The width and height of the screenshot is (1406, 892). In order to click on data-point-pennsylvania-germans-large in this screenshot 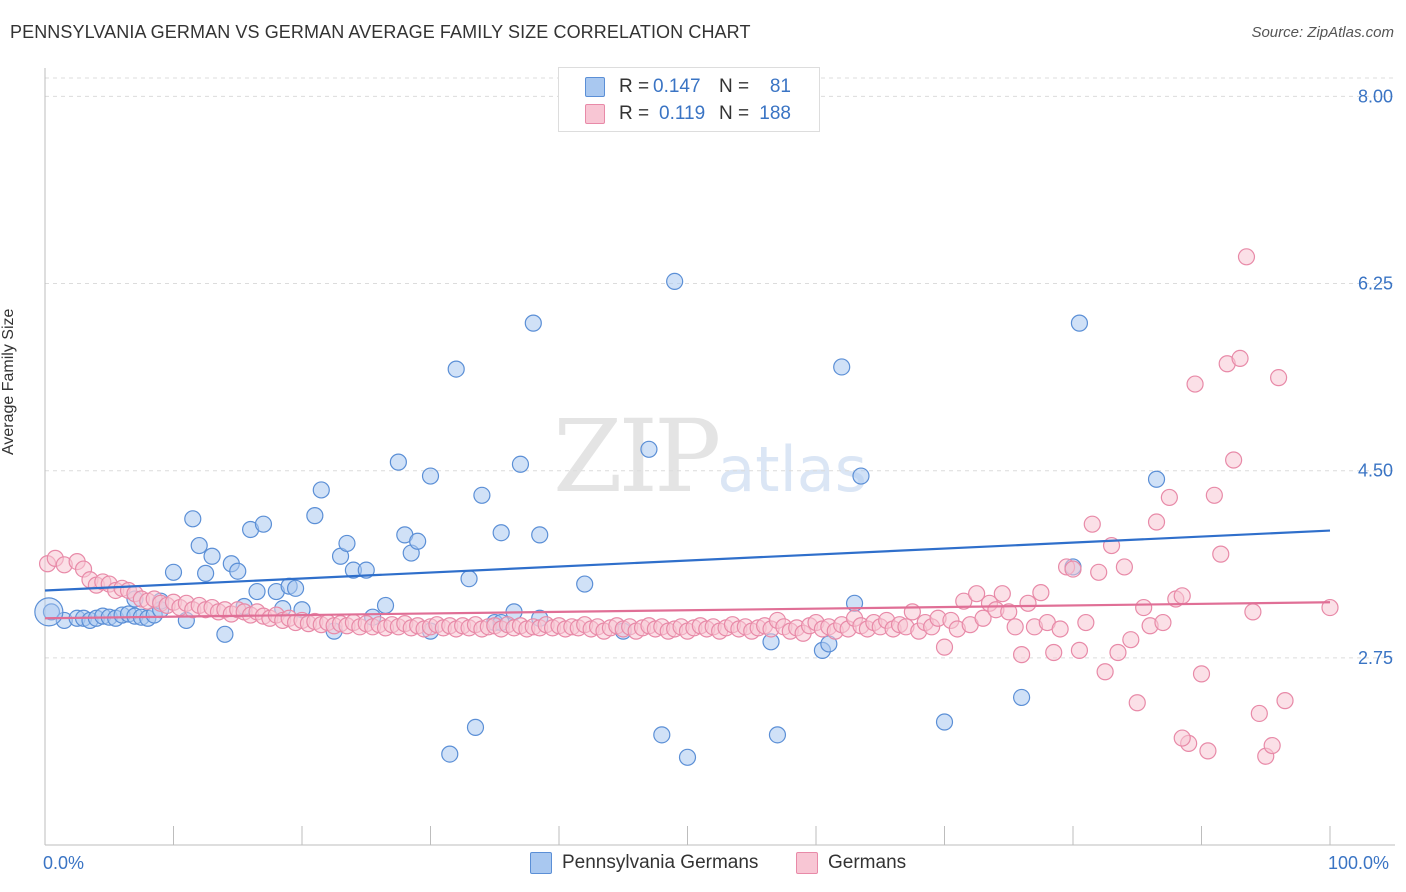, I will do `click(49, 612)`.